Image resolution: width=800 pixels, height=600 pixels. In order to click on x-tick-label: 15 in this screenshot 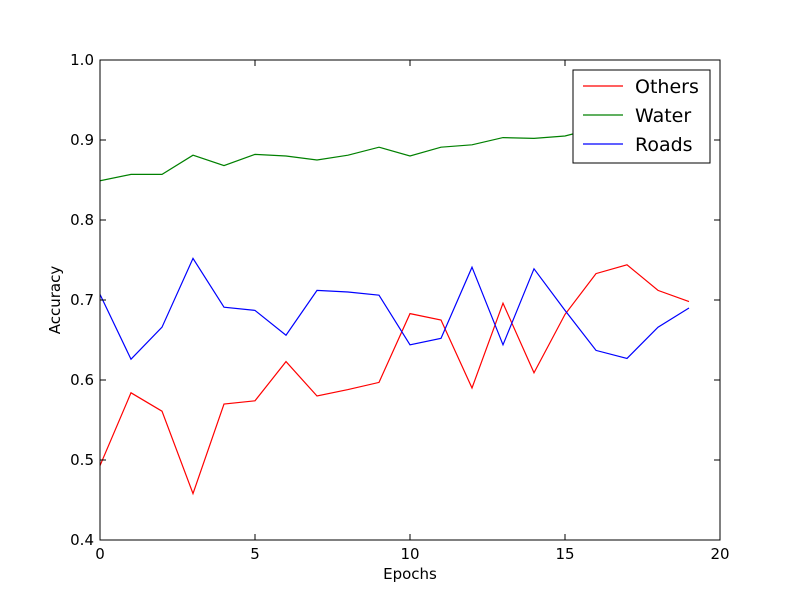, I will do `click(564, 554)`.